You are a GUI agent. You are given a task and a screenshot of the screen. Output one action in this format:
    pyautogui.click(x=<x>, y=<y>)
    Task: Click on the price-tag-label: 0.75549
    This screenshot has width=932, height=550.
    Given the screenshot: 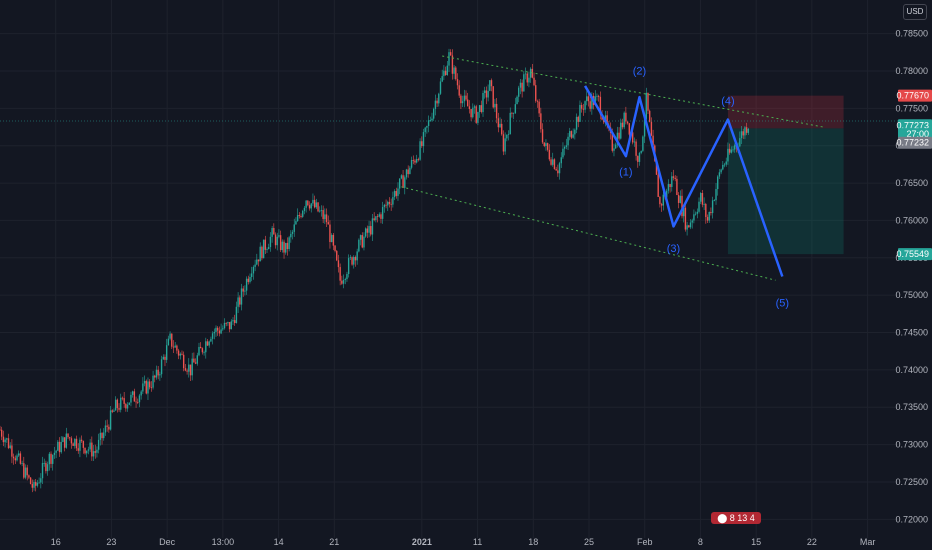 What is the action you would take?
    pyautogui.click(x=912, y=254)
    